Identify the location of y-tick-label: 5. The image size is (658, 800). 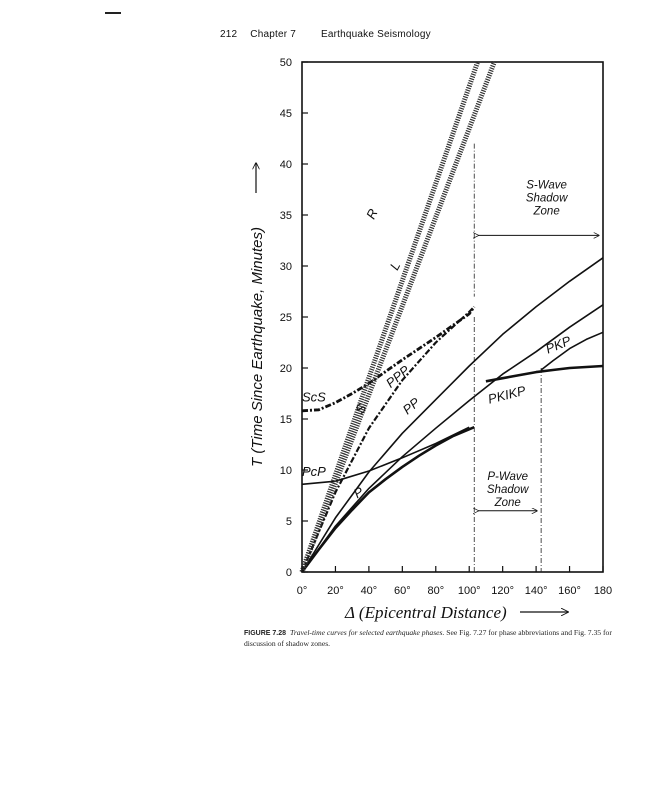
(289, 522).